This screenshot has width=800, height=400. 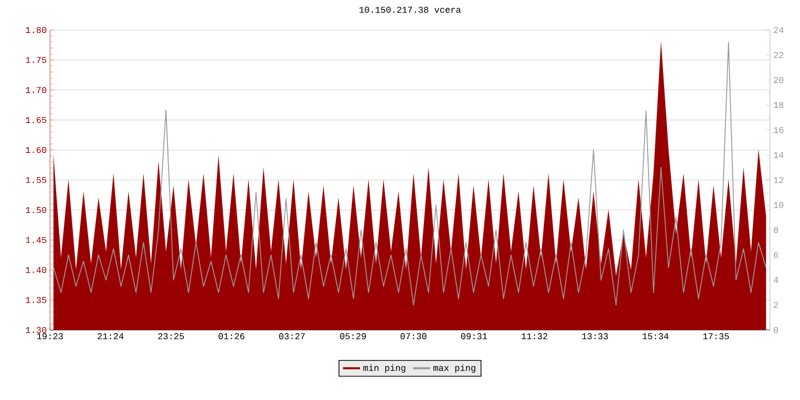 What do you see at coordinates (779, 29) in the screenshot?
I see `y2-tick-label: 24` at bounding box center [779, 29].